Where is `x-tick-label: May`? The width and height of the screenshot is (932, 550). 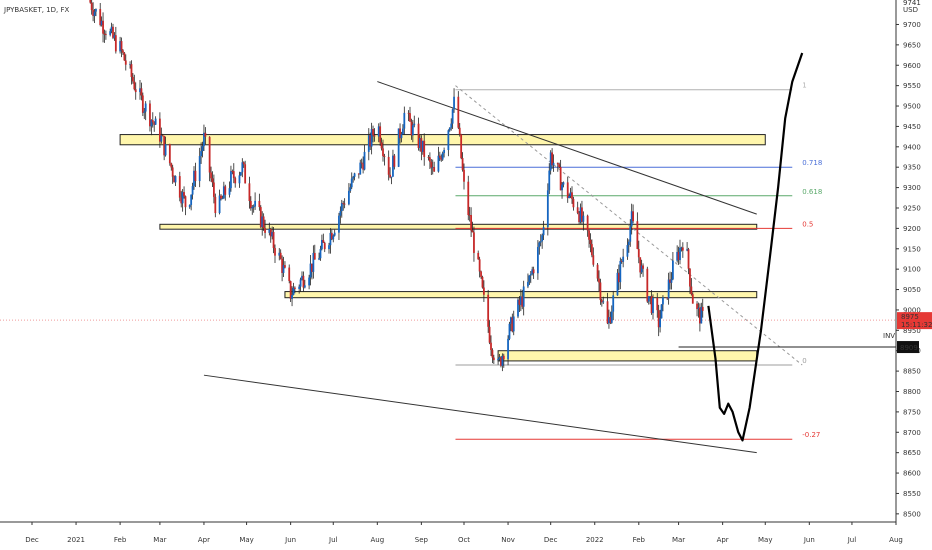 x-tick-label: May is located at coordinates (246, 540).